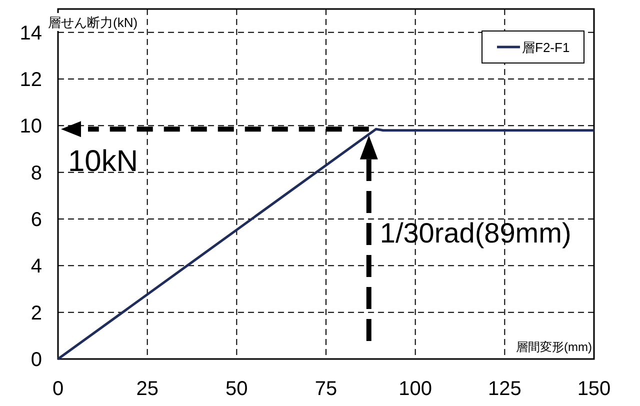 Image resolution: width=640 pixels, height=406 pixels. Describe the element at coordinates (103, 161) in the screenshot. I see `annotation: 10kN` at that location.